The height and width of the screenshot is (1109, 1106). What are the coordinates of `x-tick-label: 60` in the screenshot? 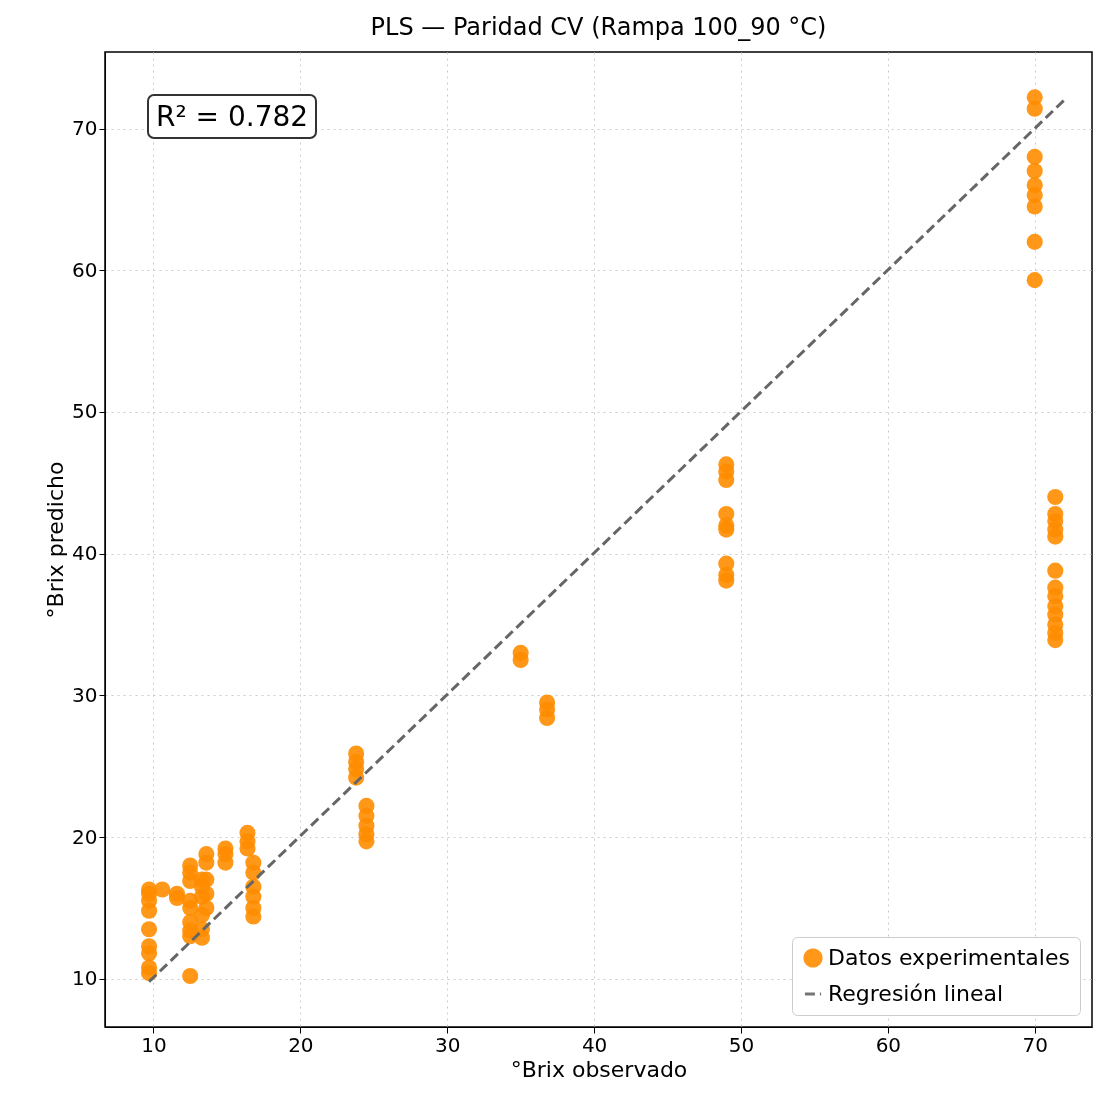 It's located at (888, 1044).